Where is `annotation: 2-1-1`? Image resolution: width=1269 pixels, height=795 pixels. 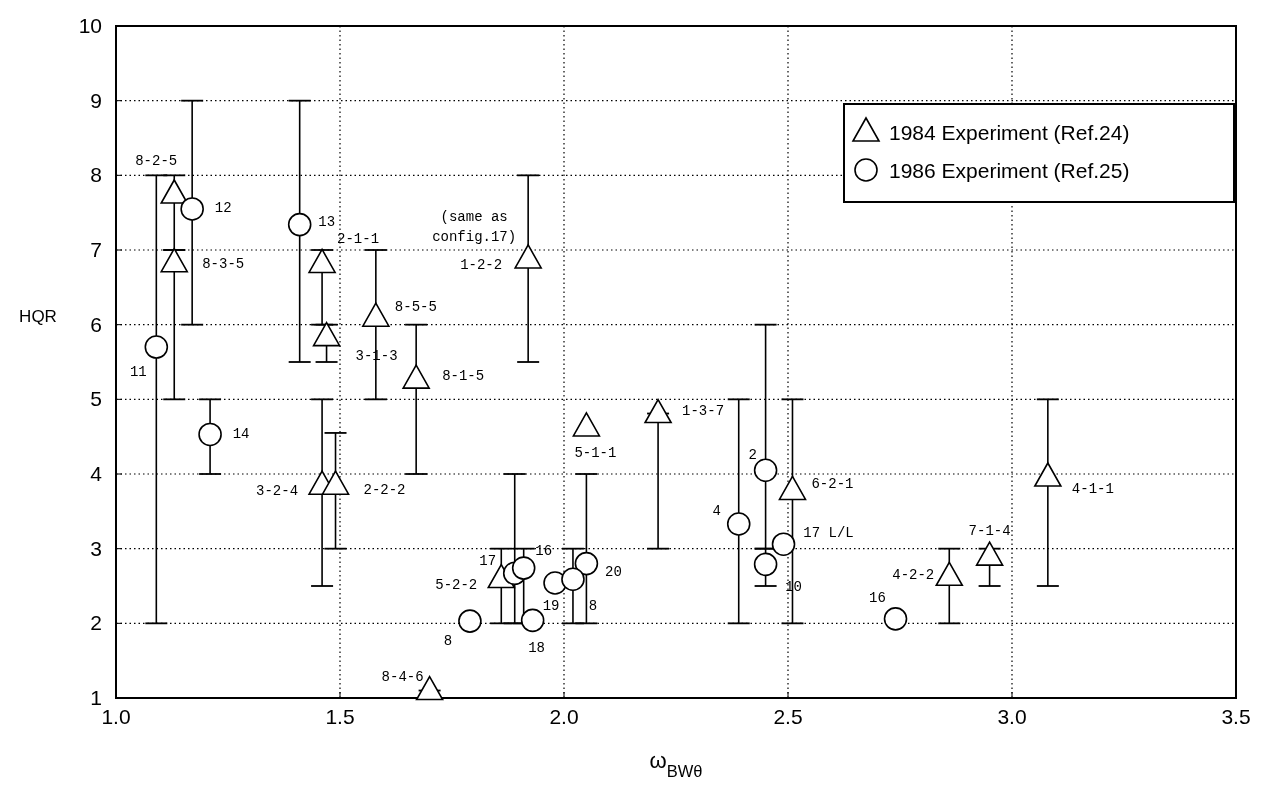 annotation: 2-1-1 is located at coordinates (358, 239).